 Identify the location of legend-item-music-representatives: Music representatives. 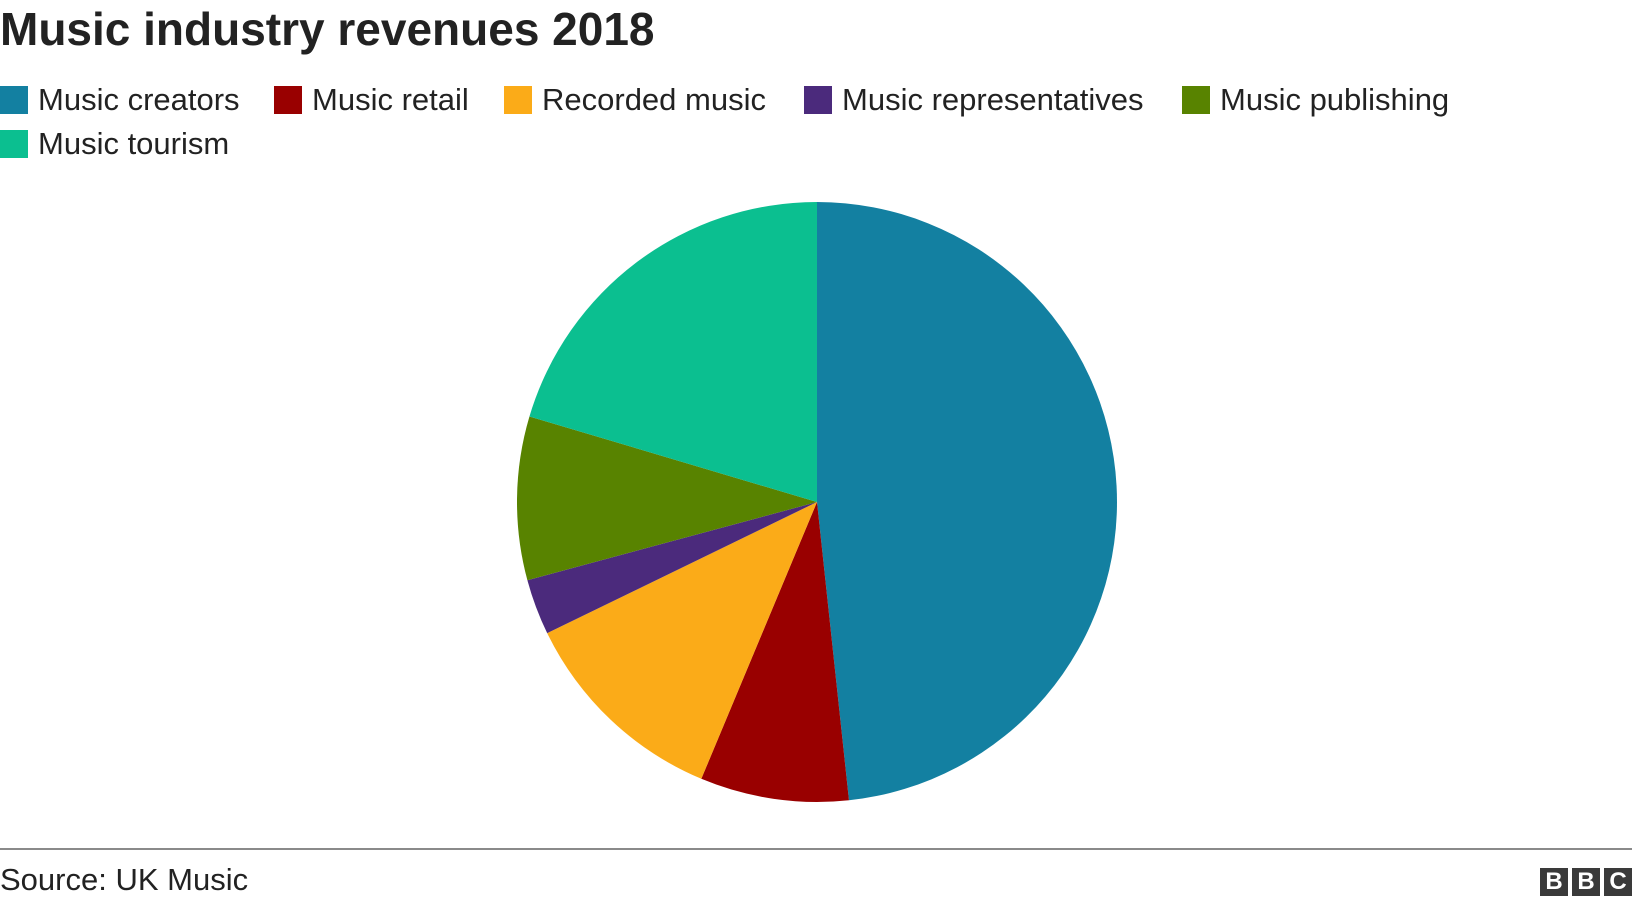
(974, 99).